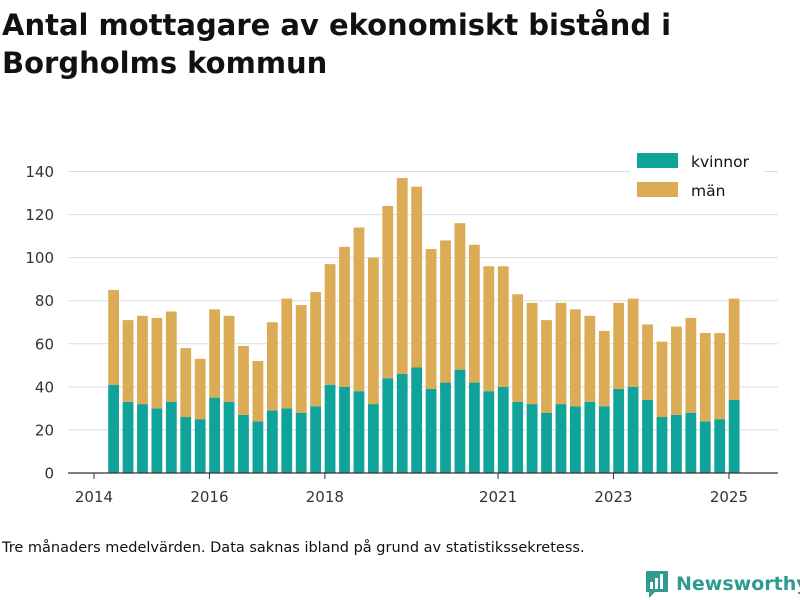  What do you see at coordinates (44, 301) in the screenshot?
I see `y-tick-label: 80` at bounding box center [44, 301].